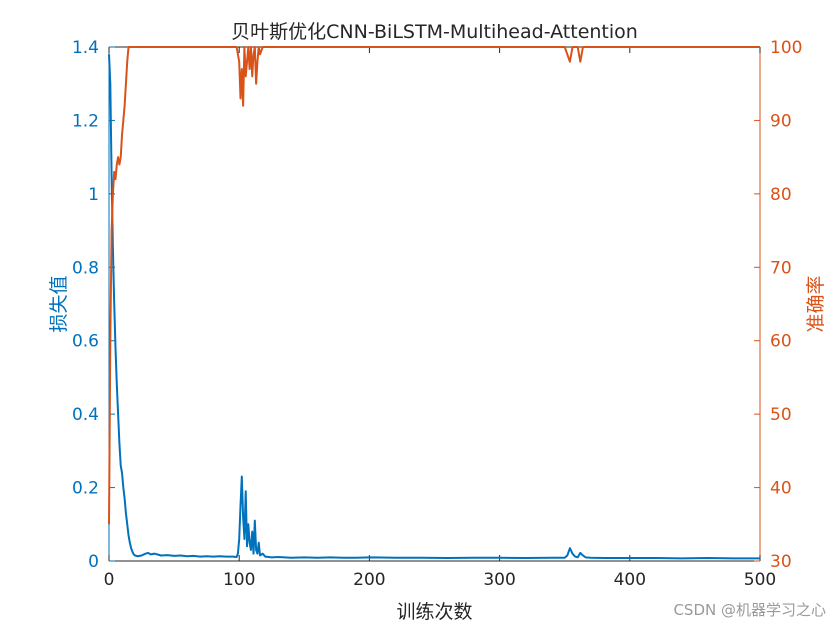  Describe the element at coordinates (781, 195) in the screenshot. I see `right-y-tick-label: 80` at that location.